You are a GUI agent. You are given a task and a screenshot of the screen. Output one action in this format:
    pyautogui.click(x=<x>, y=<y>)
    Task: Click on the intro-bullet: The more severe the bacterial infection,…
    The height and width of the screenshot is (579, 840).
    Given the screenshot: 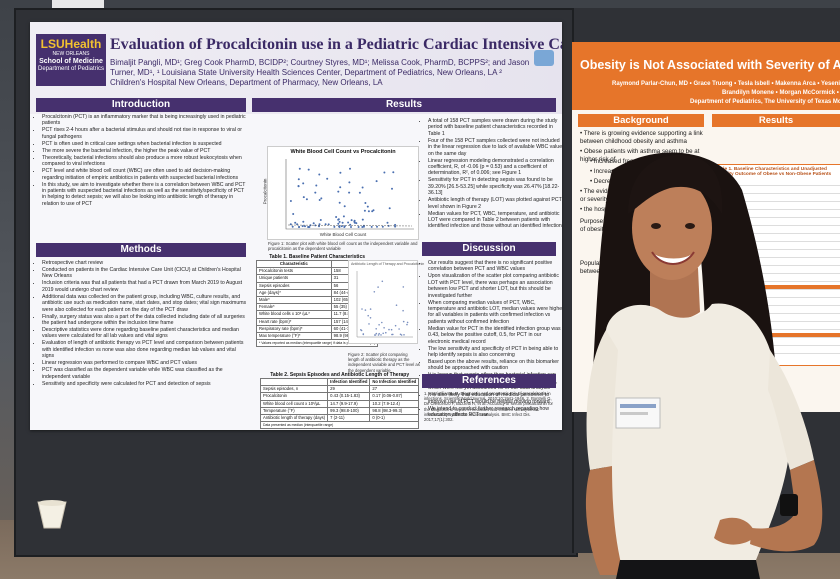 What is the action you would take?
    pyautogui.click(x=145, y=151)
    